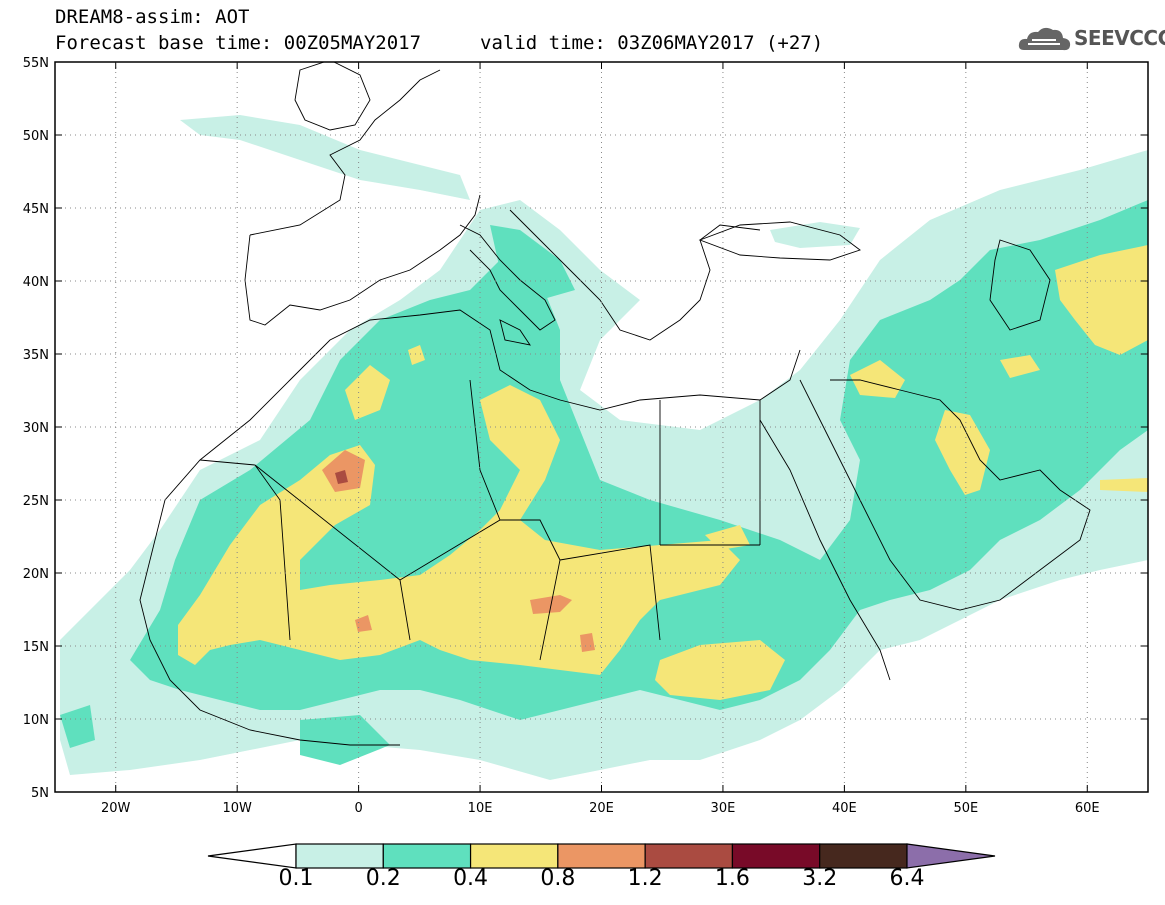  What do you see at coordinates (951, 856) in the screenshot?
I see `colorbar-over-triangle` at bounding box center [951, 856].